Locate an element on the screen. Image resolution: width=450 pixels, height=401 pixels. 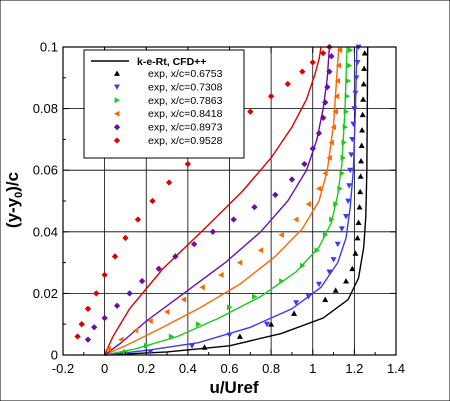
y-tick-label: 0 is located at coordinates (54, 355).